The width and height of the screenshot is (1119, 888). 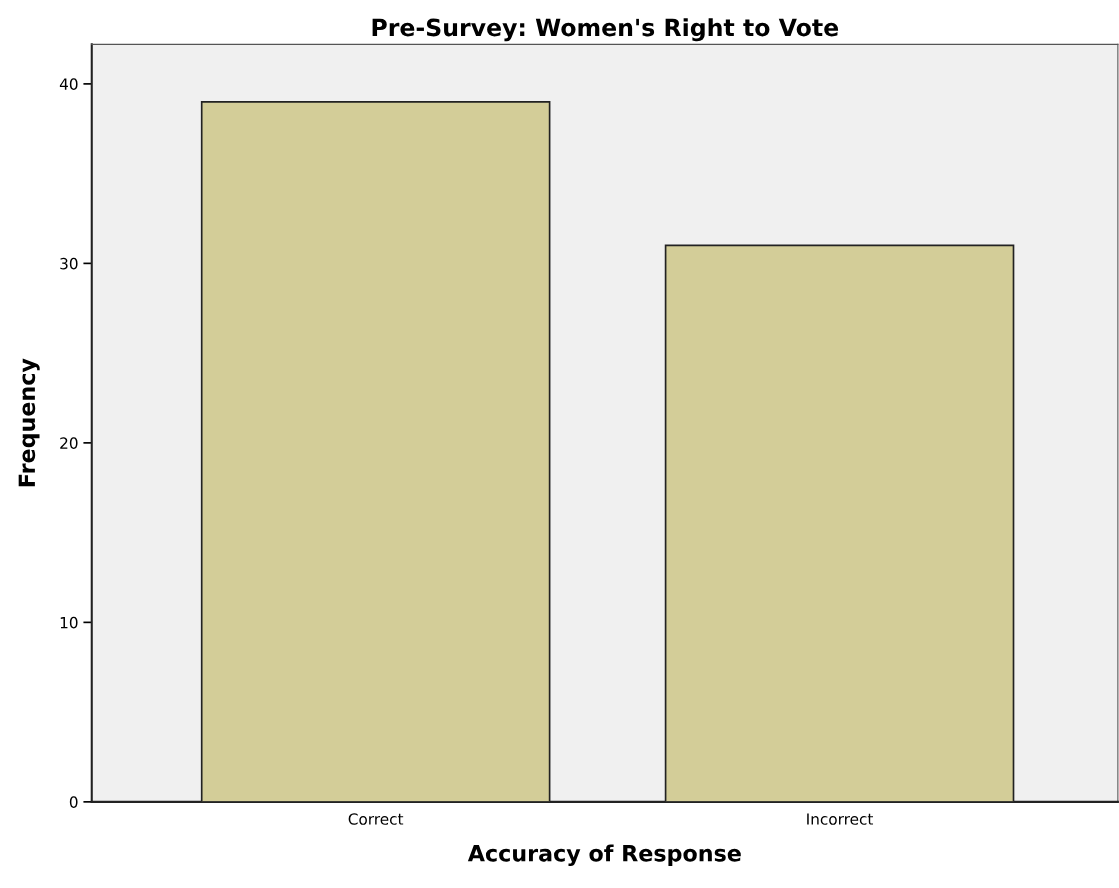 I want to click on y-tick-label: 0, so click(x=73, y=802).